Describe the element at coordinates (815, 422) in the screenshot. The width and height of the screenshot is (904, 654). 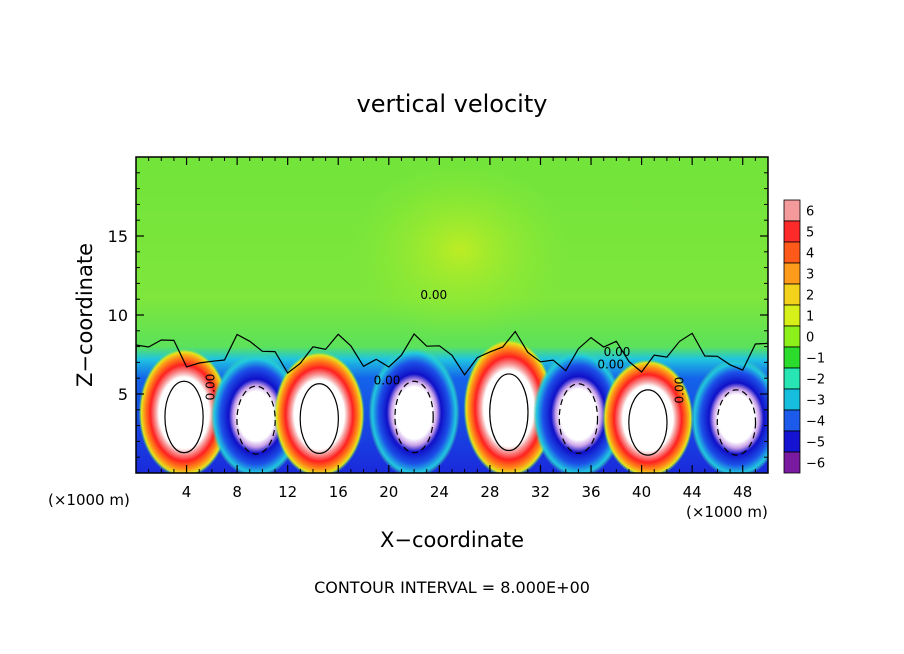
I see `colorbar-label: −4` at that location.